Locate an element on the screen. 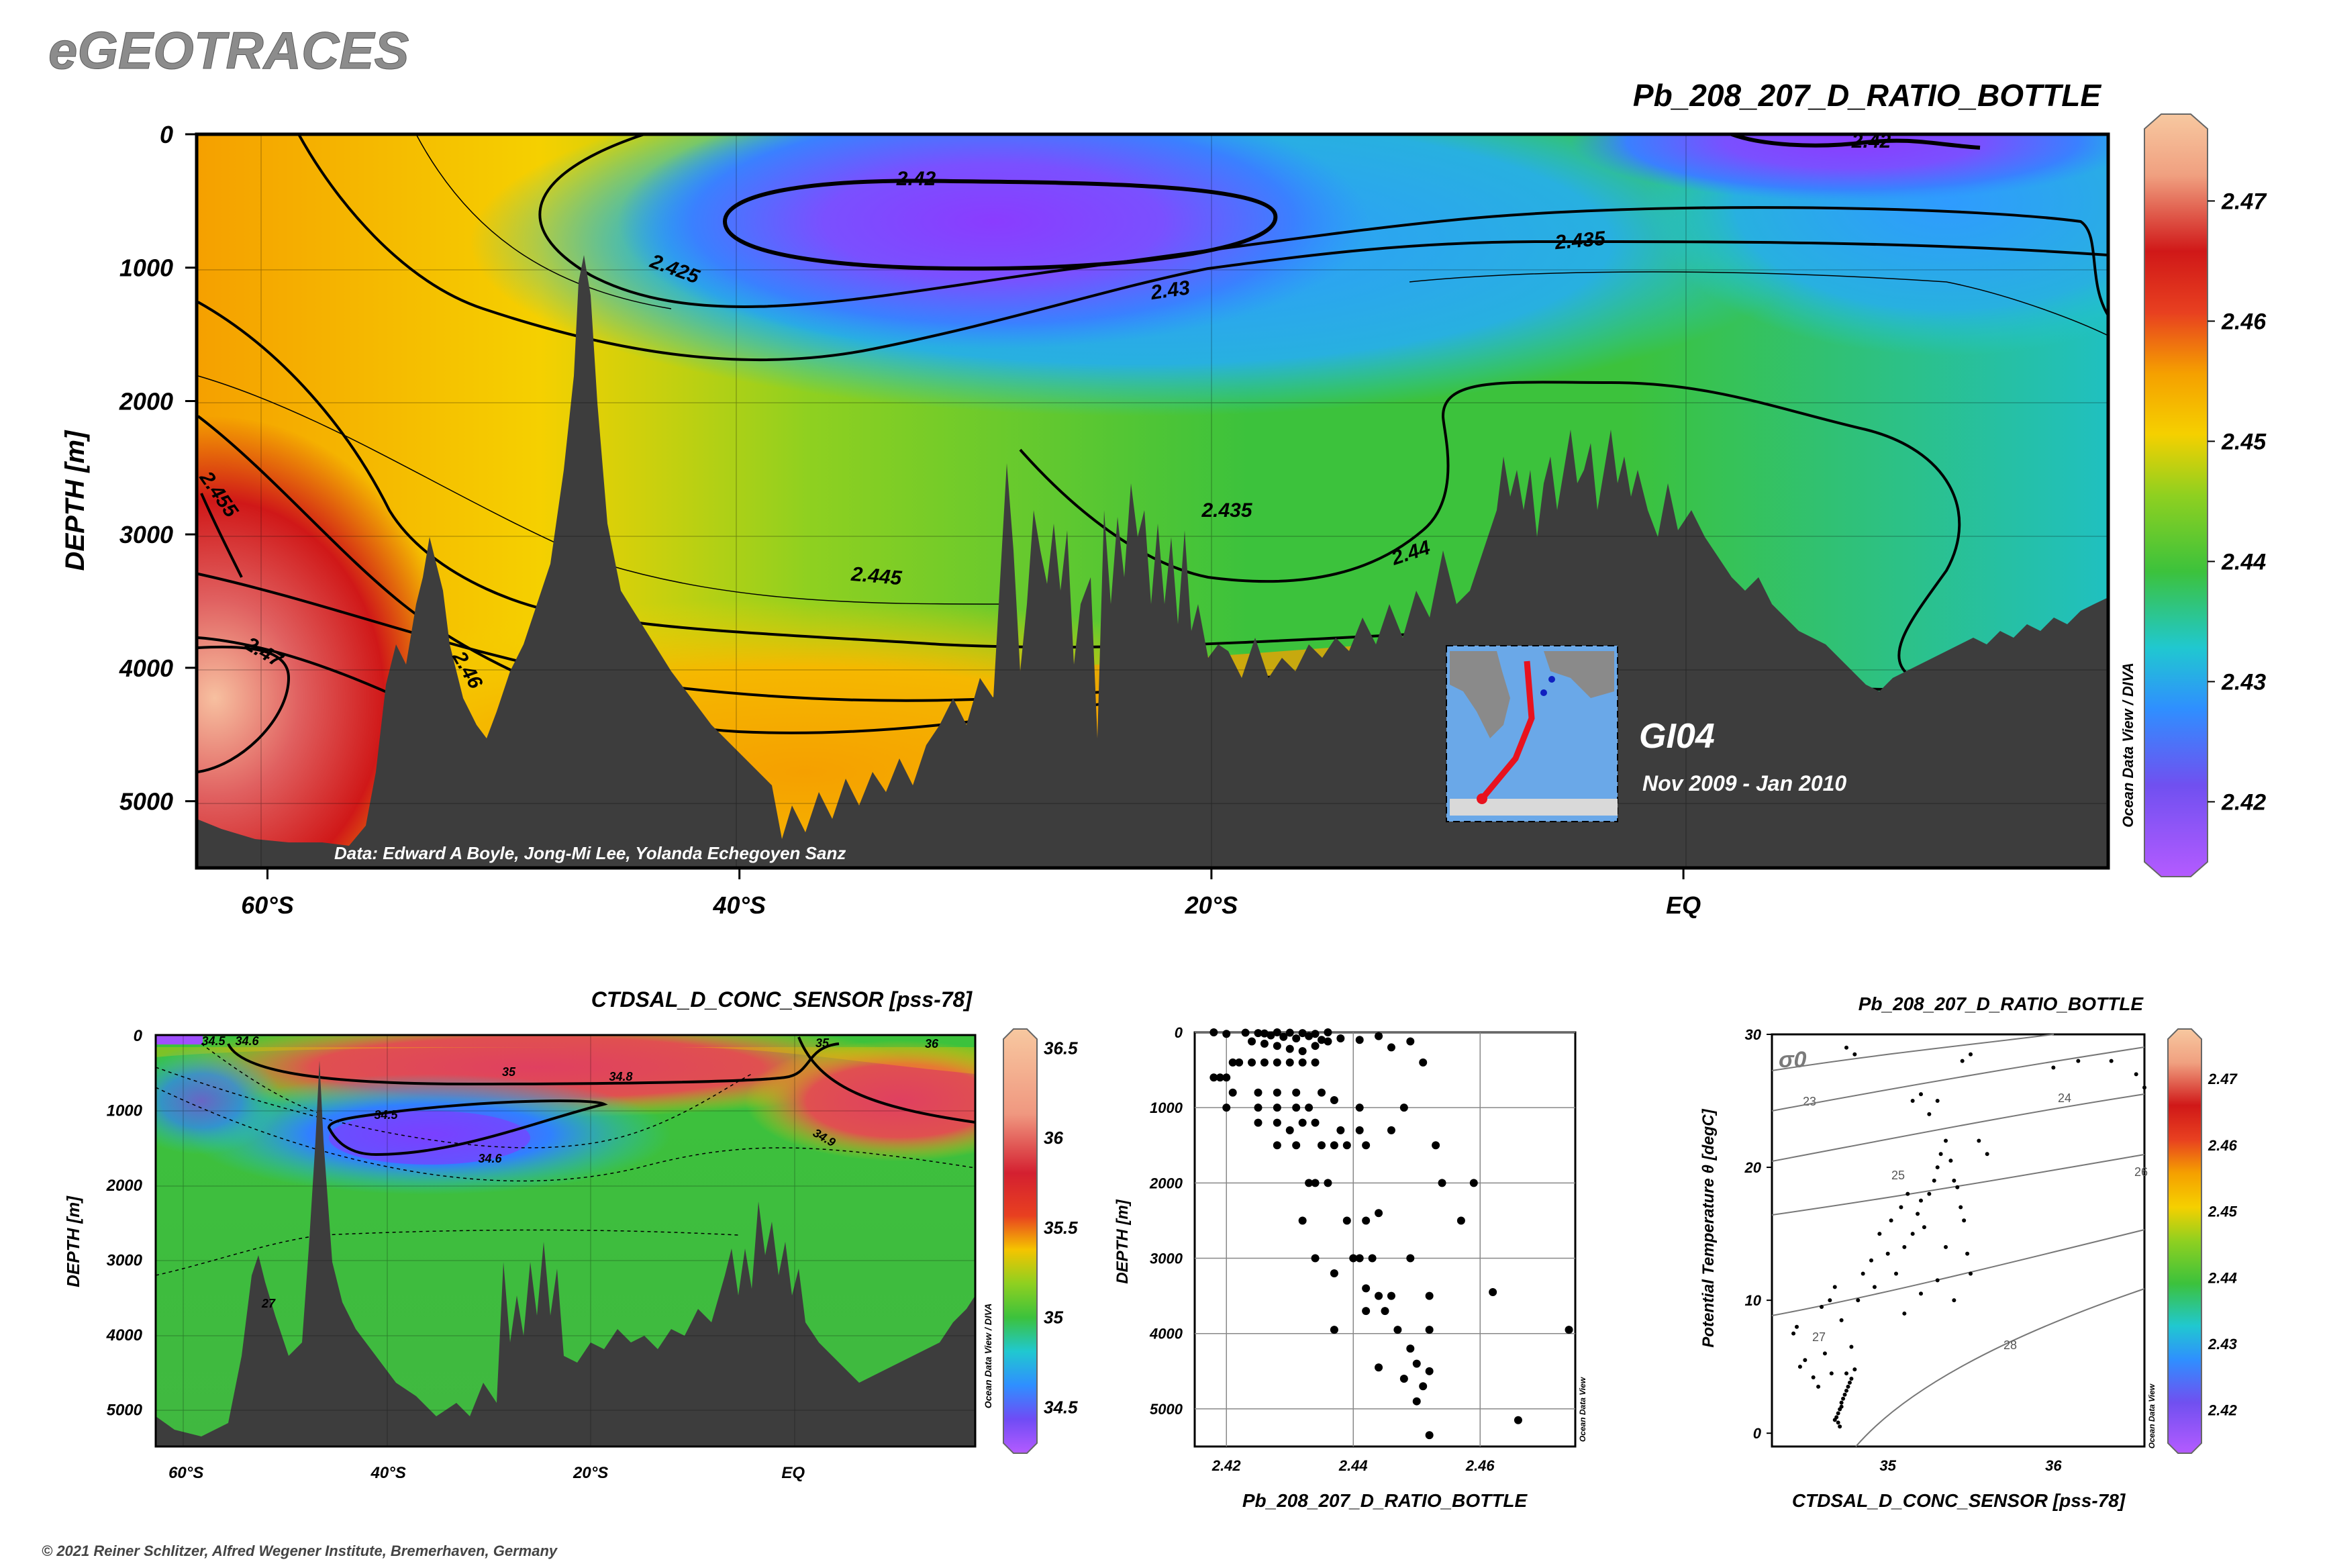  main-y-tick-label: 2000 is located at coordinates (146, 401).